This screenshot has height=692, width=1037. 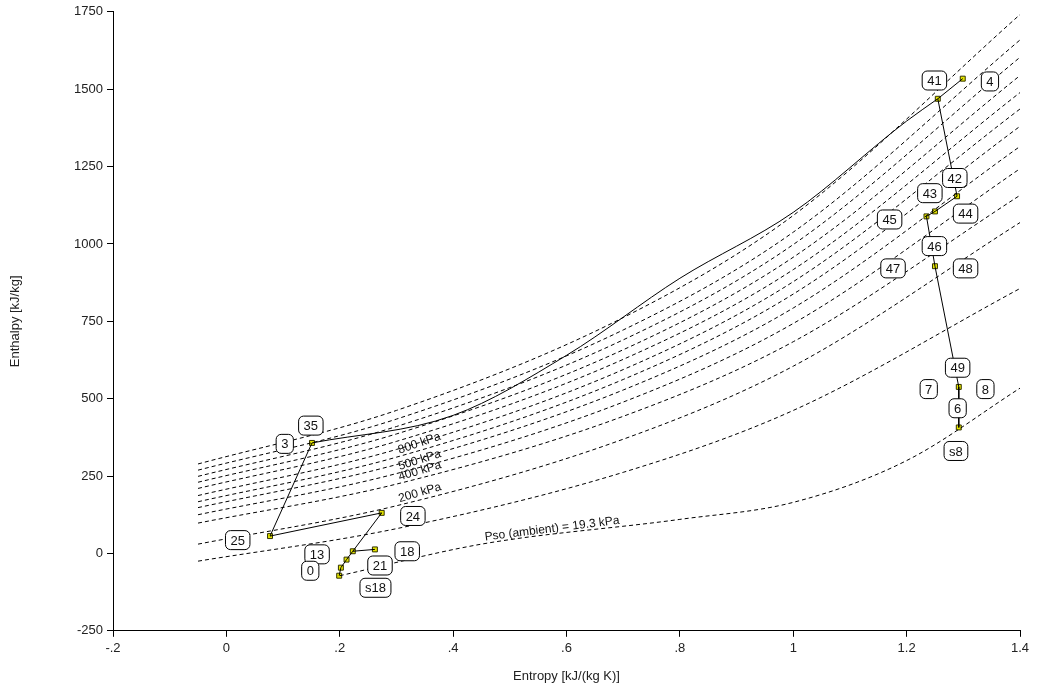 I want to click on annotation: 35, so click(x=311, y=426).